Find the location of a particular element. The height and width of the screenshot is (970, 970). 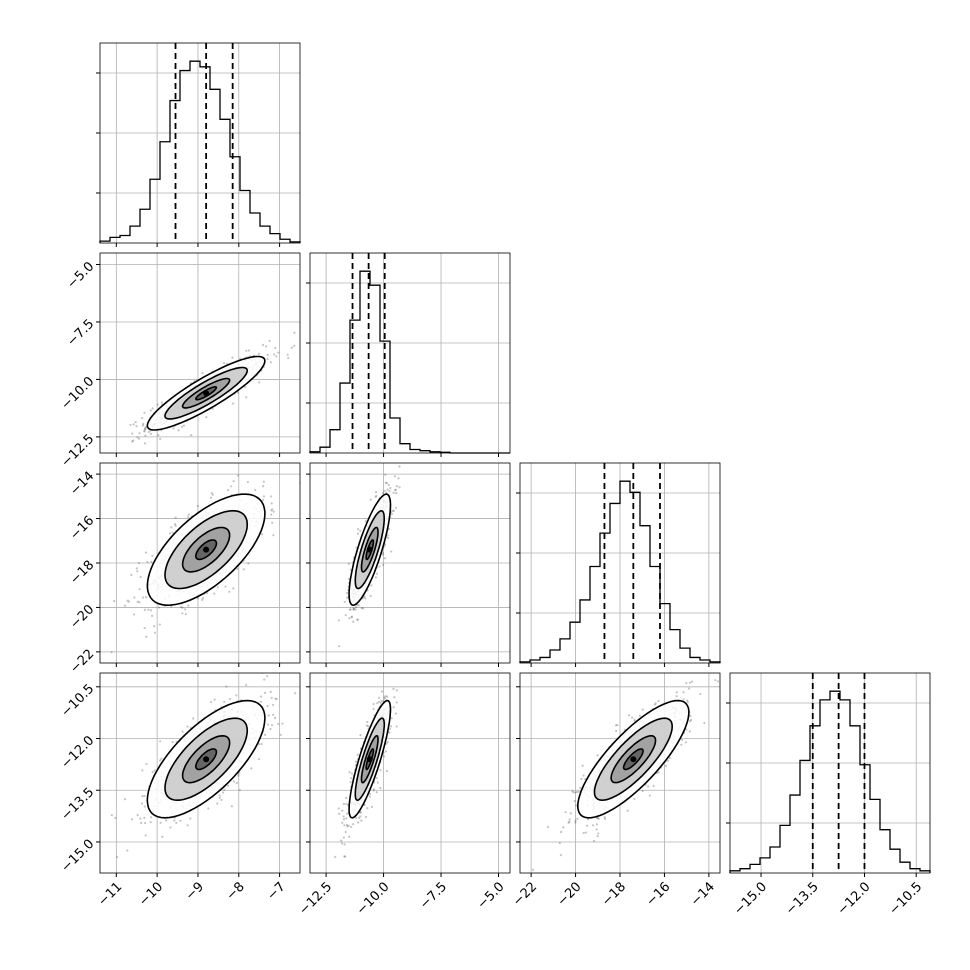

x-tick-label: −8 is located at coordinates (236, 891).